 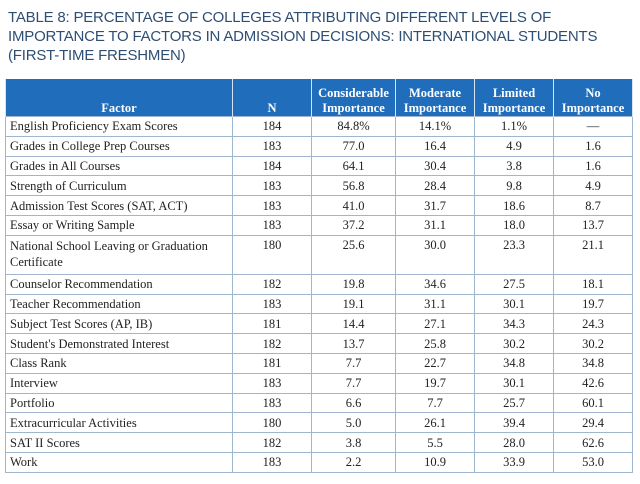 What do you see at coordinates (514, 363) in the screenshot?
I see `limited-cell: 34.8` at bounding box center [514, 363].